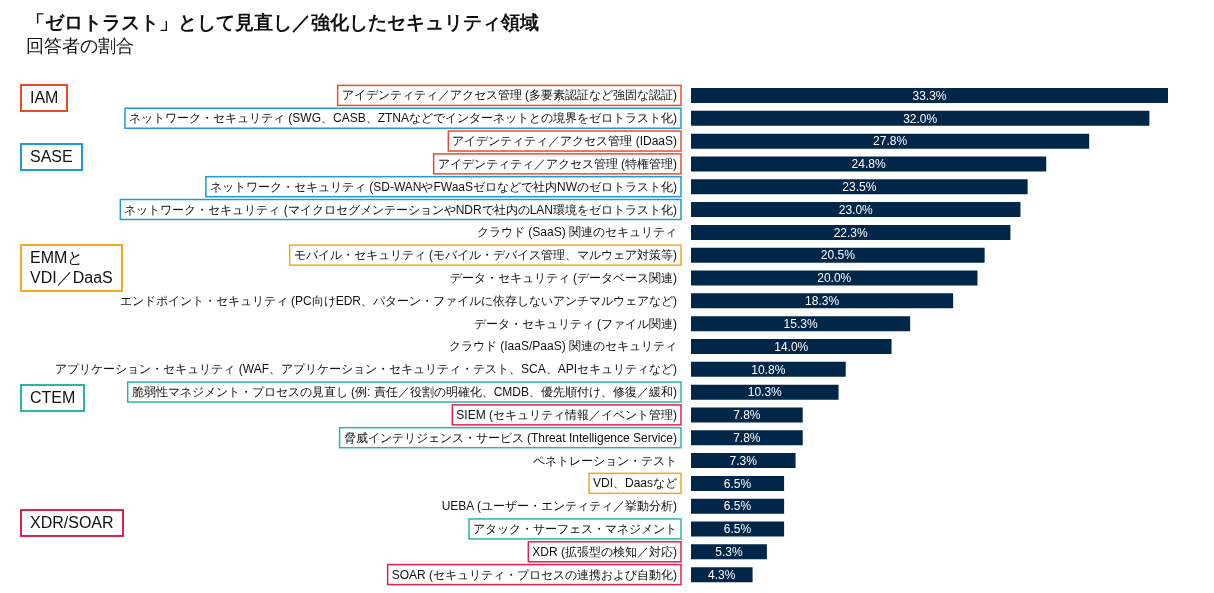 The image size is (1214, 593). I want to click on data-label: 5.3%, so click(729, 552).